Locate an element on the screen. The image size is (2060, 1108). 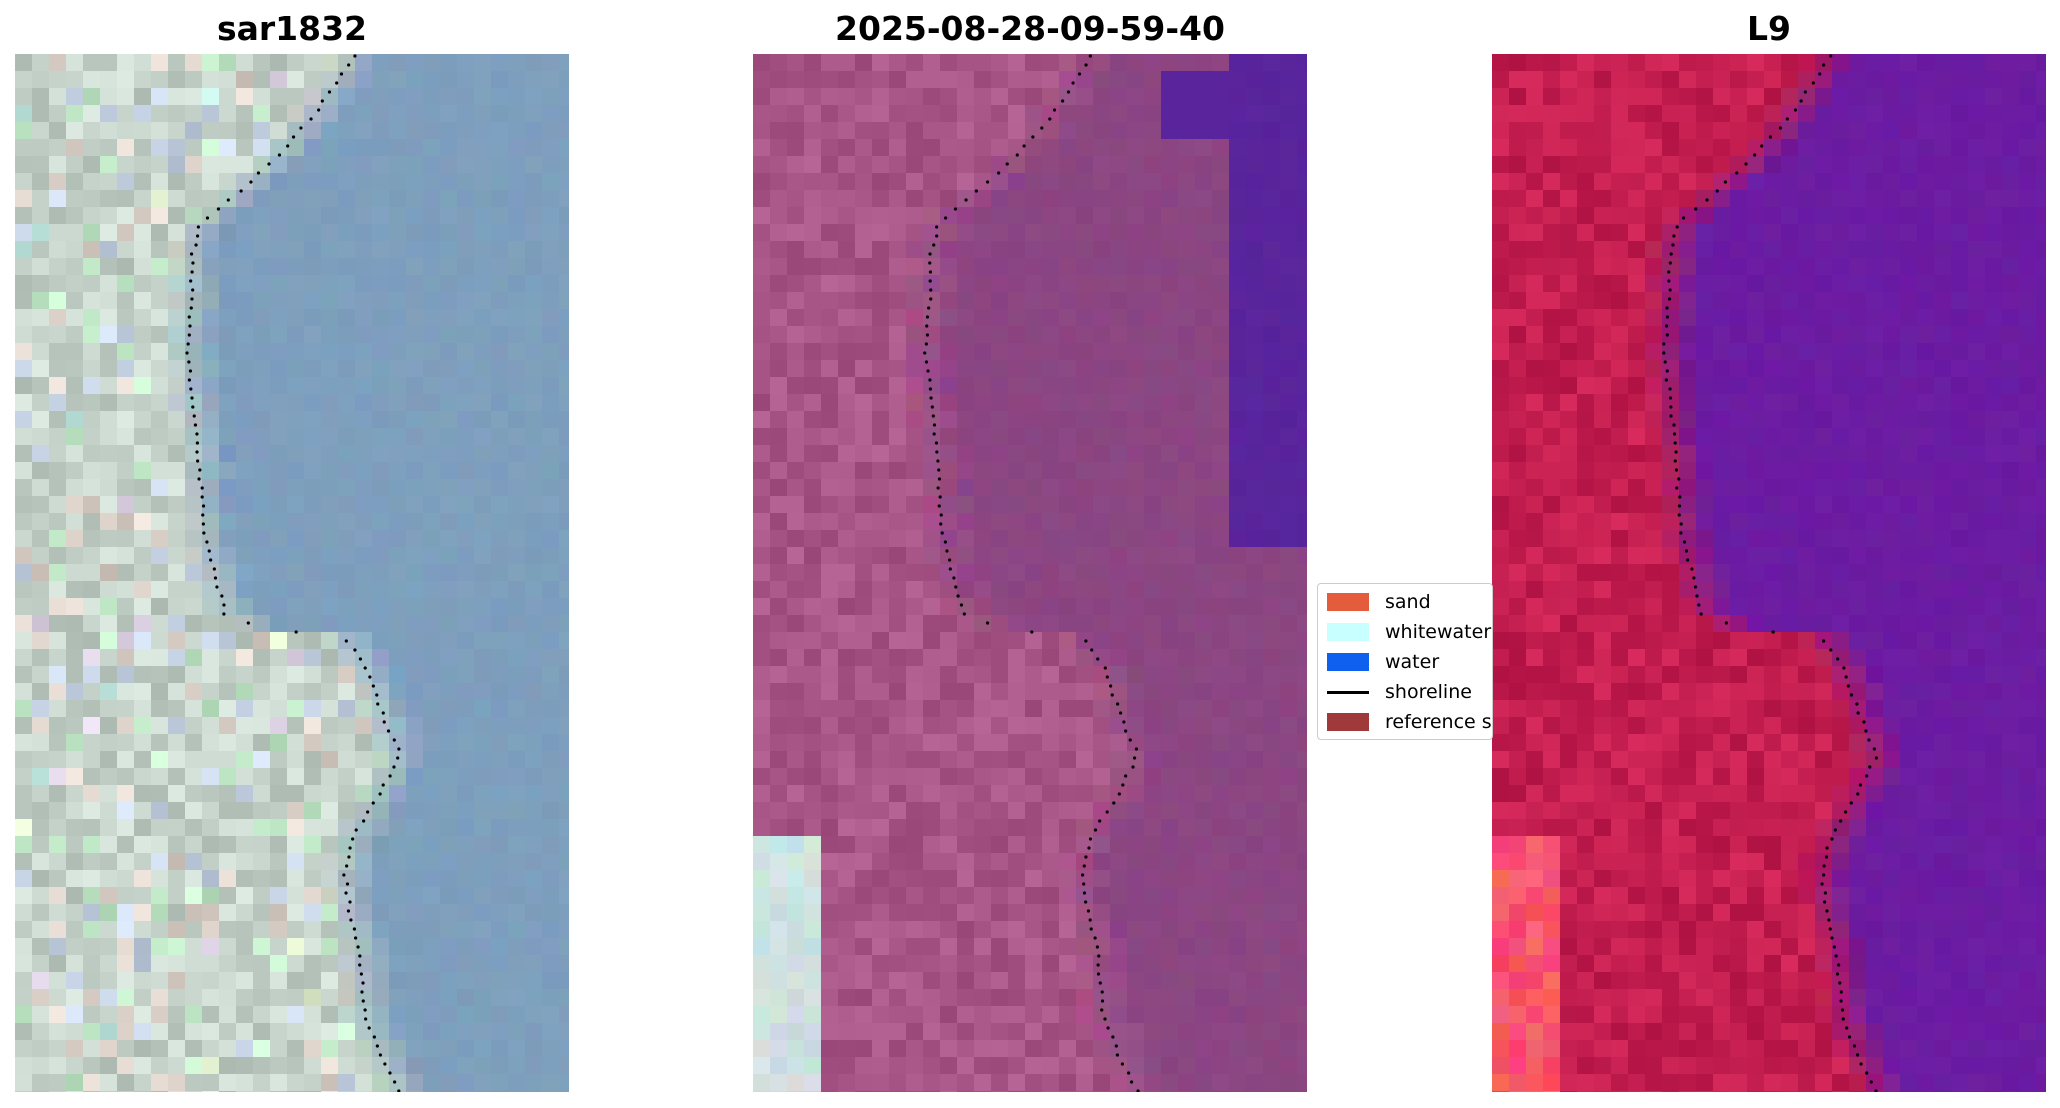
legend-swatch-water is located at coordinates (1348, 662).